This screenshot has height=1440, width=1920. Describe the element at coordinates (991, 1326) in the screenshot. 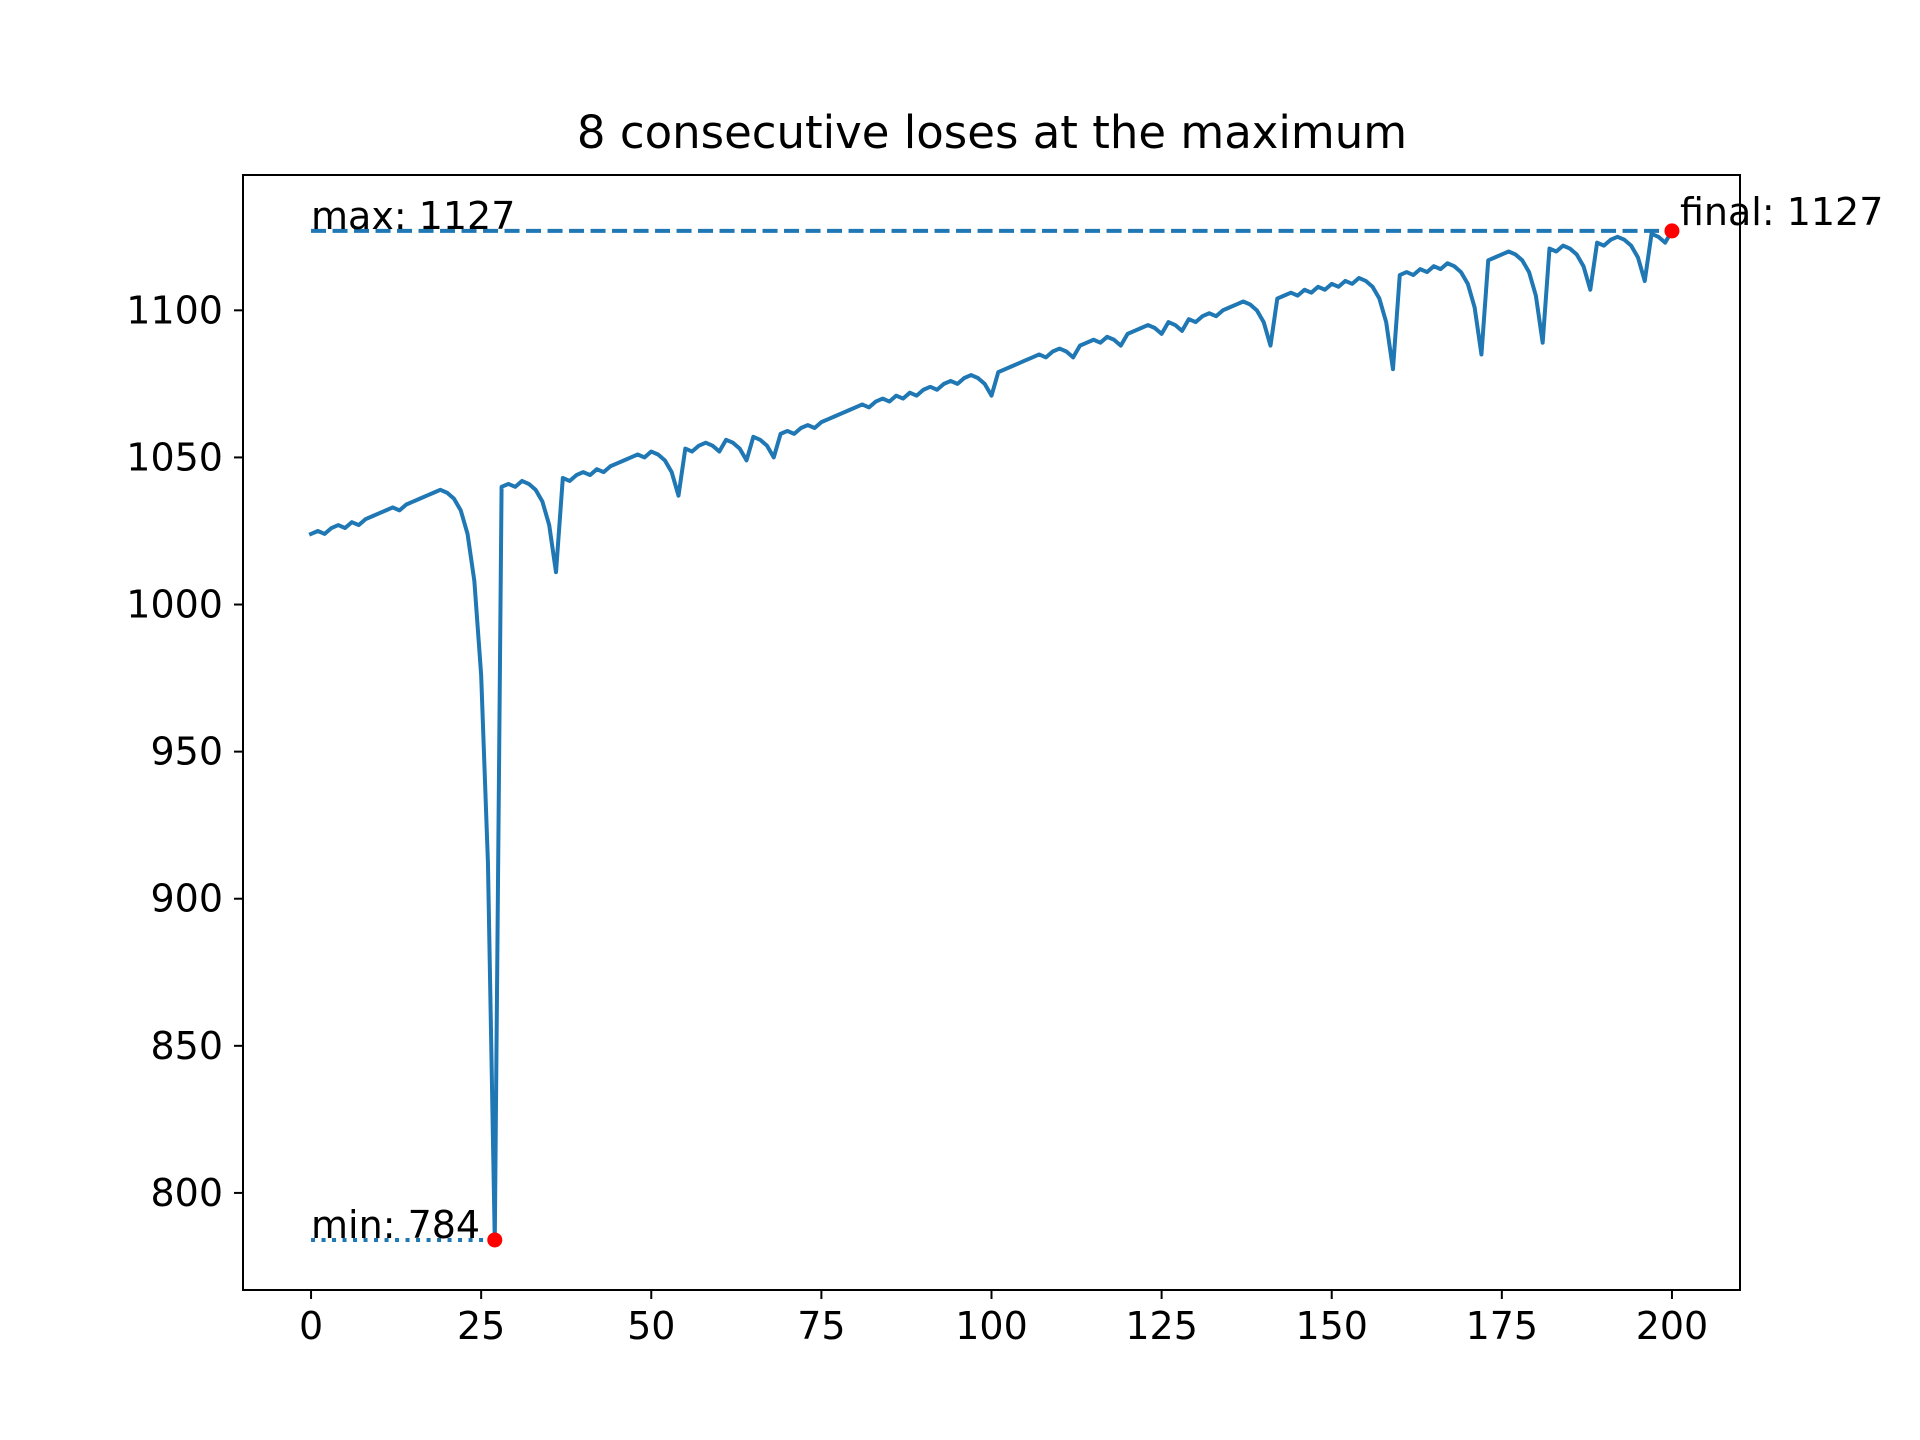

I see `x-tick-label: 100` at that location.